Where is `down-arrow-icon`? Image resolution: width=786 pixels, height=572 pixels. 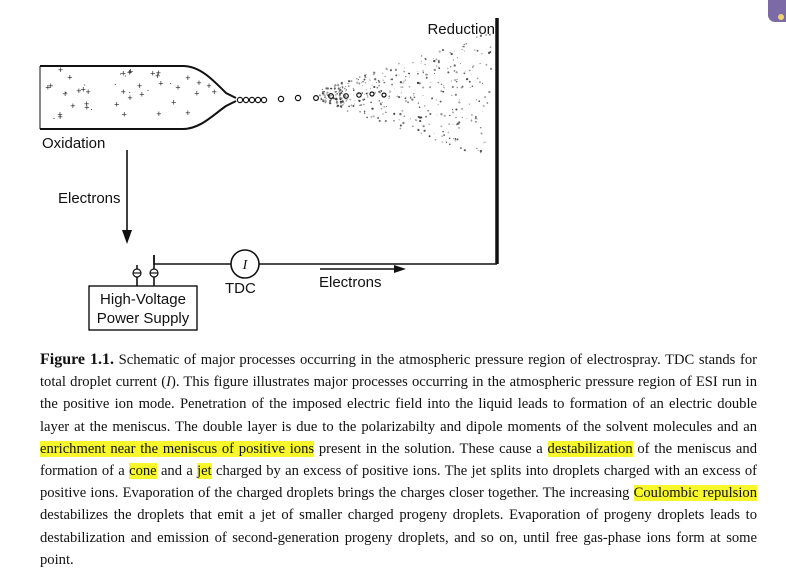
down-arrow-icon is located at coordinates (127, 237).